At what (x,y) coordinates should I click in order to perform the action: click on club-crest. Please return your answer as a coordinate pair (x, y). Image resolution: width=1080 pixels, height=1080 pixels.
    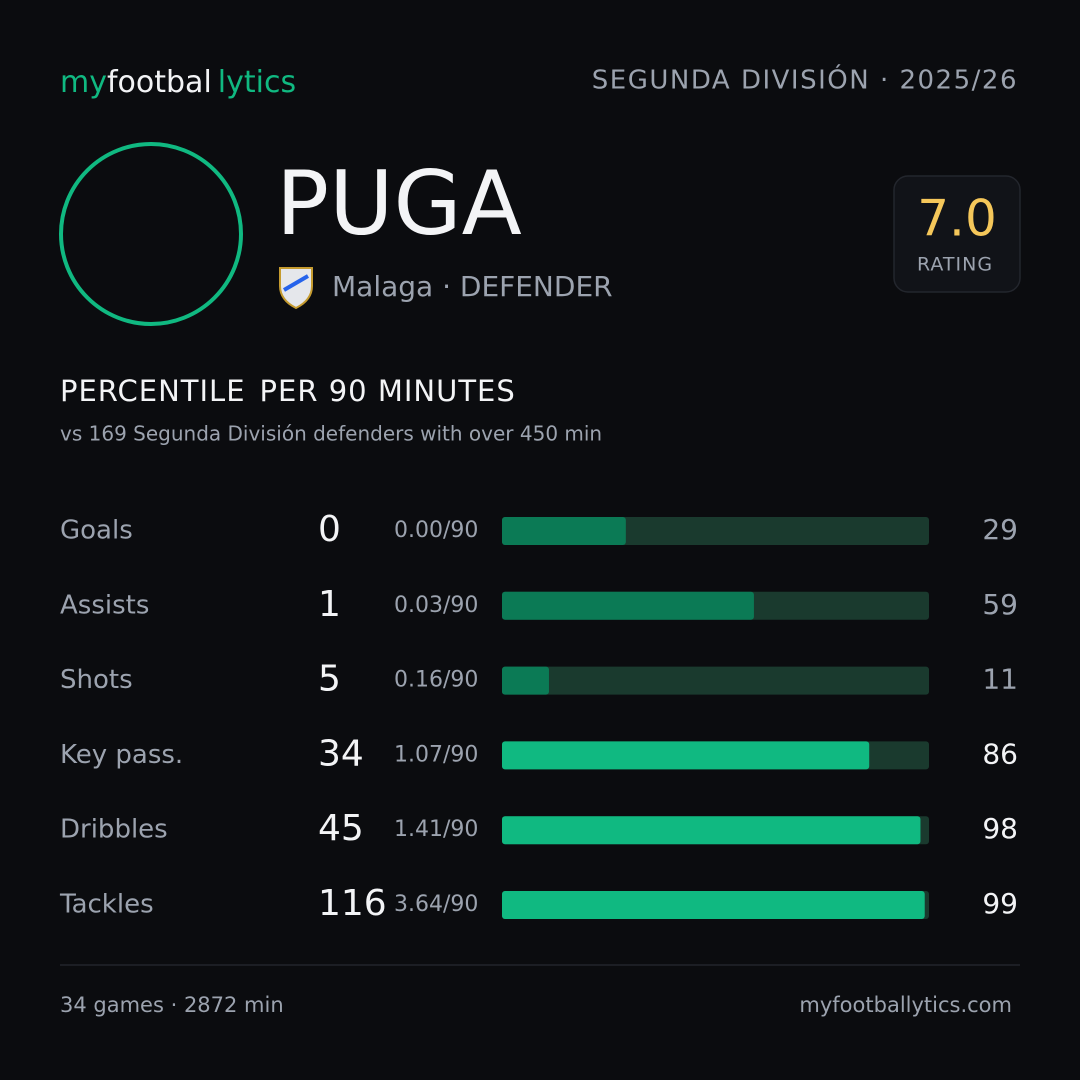
    Looking at the image, I should click on (296, 288).